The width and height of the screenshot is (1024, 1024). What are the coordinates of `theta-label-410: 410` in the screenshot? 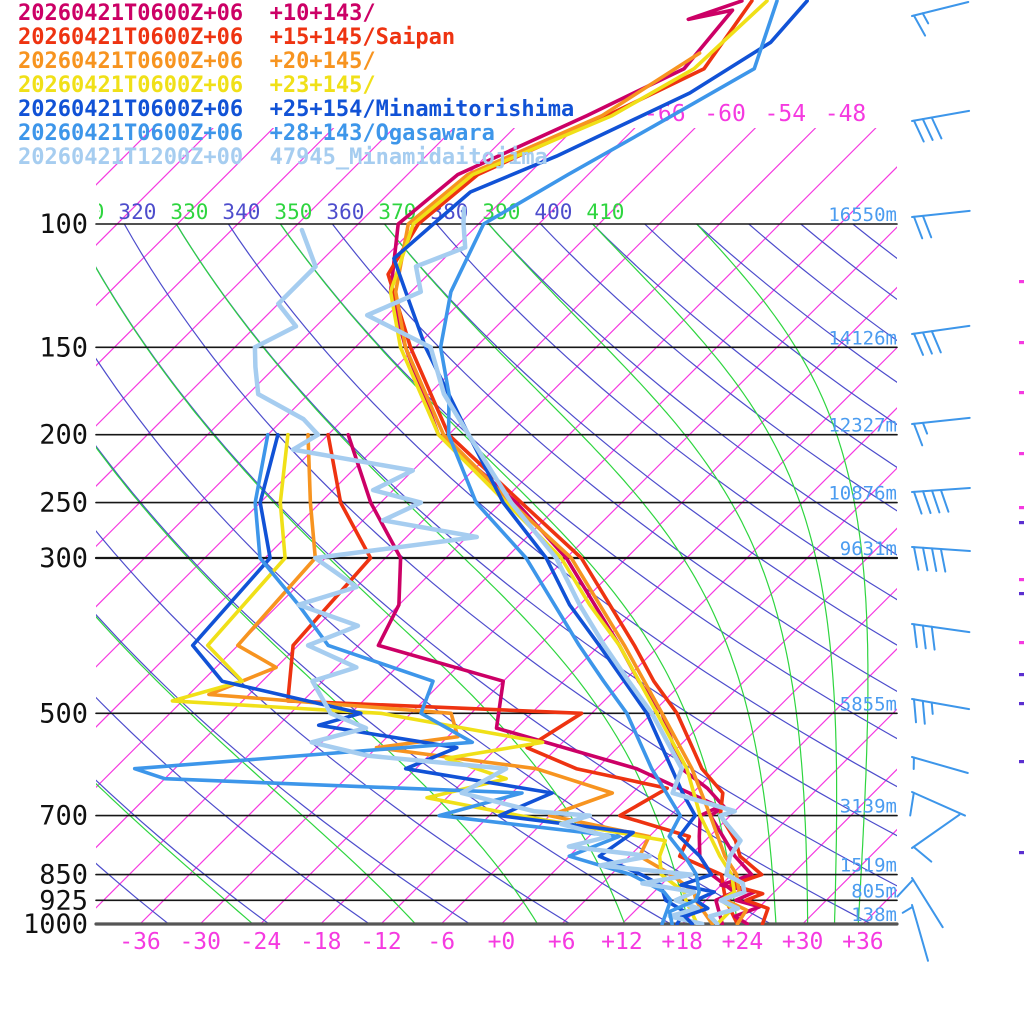 It's located at (605, 212).